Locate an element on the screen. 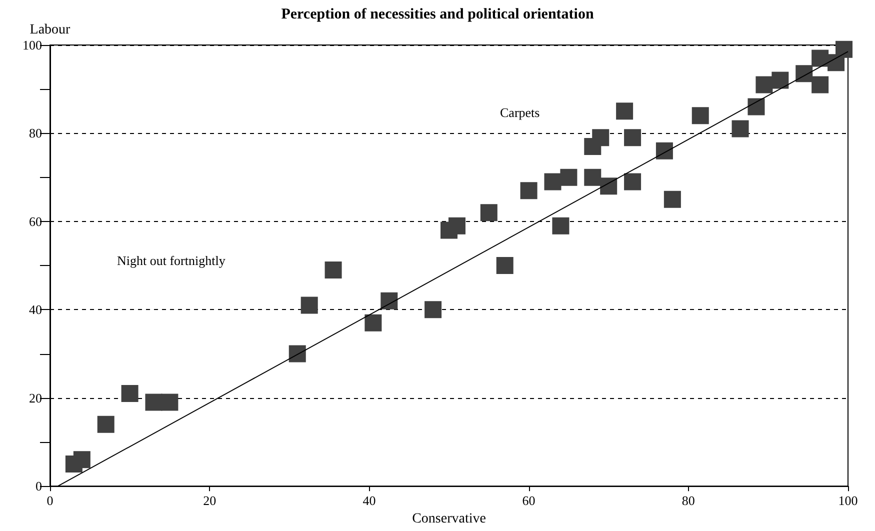  x-axis-title: Conservative is located at coordinates (449, 519).